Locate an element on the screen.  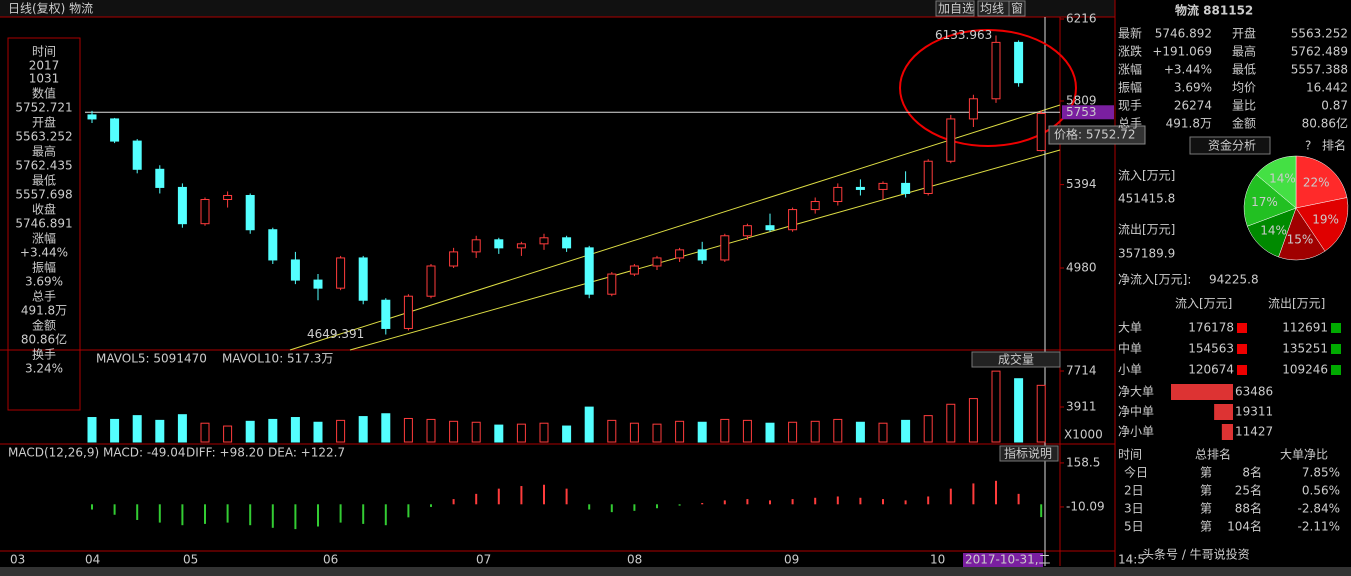
rank-cell: 3日 is located at coordinates (1134, 509).